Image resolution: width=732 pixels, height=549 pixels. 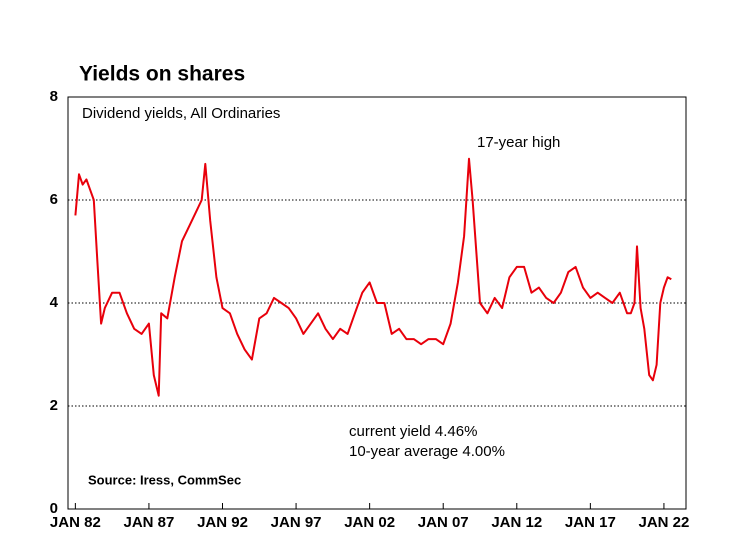 I want to click on x-tick-label: JAN 22, so click(x=663, y=522).